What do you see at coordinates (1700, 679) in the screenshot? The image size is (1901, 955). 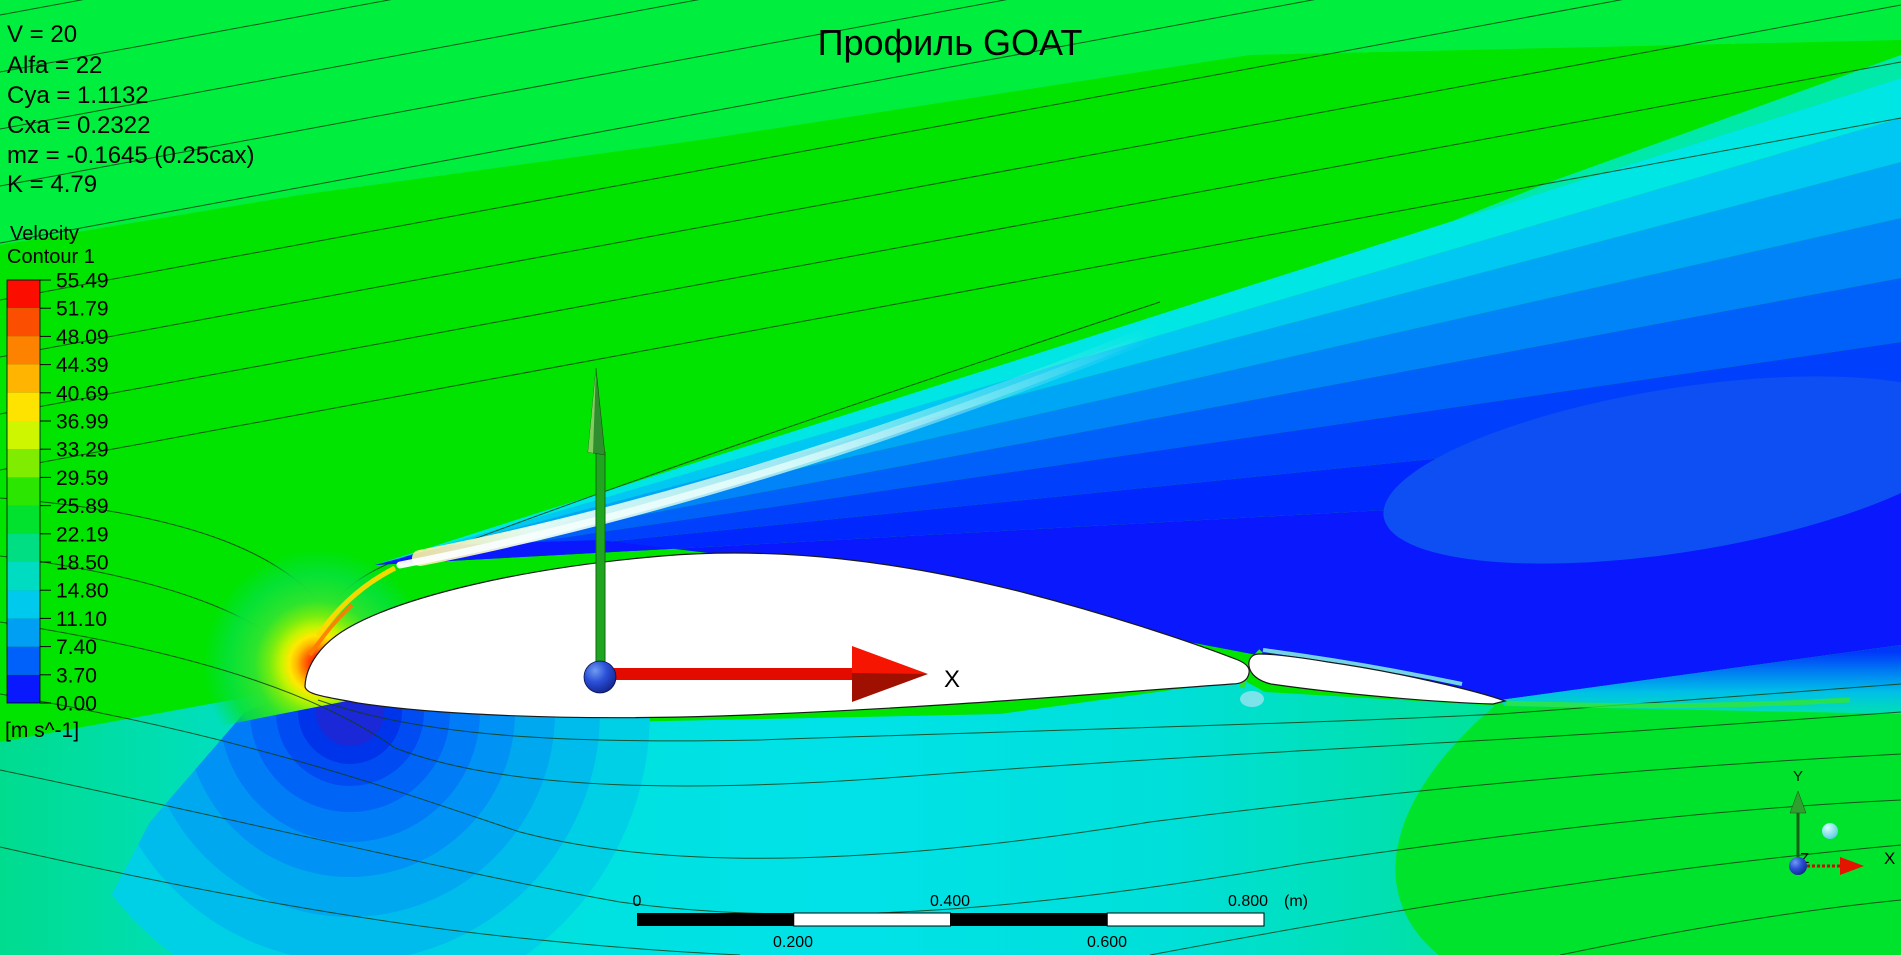 I see `wake-lower-transition` at bounding box center [1700, 679].